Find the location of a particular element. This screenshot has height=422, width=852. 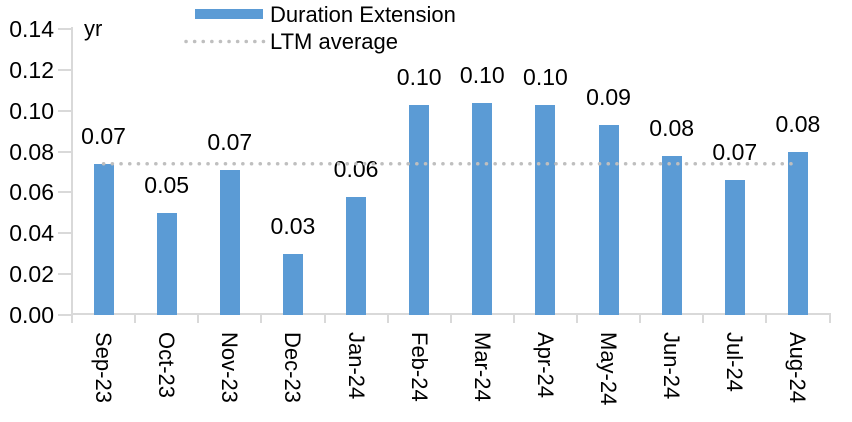

bar-value-label: 0.03 is located at coordinates (293, 226).